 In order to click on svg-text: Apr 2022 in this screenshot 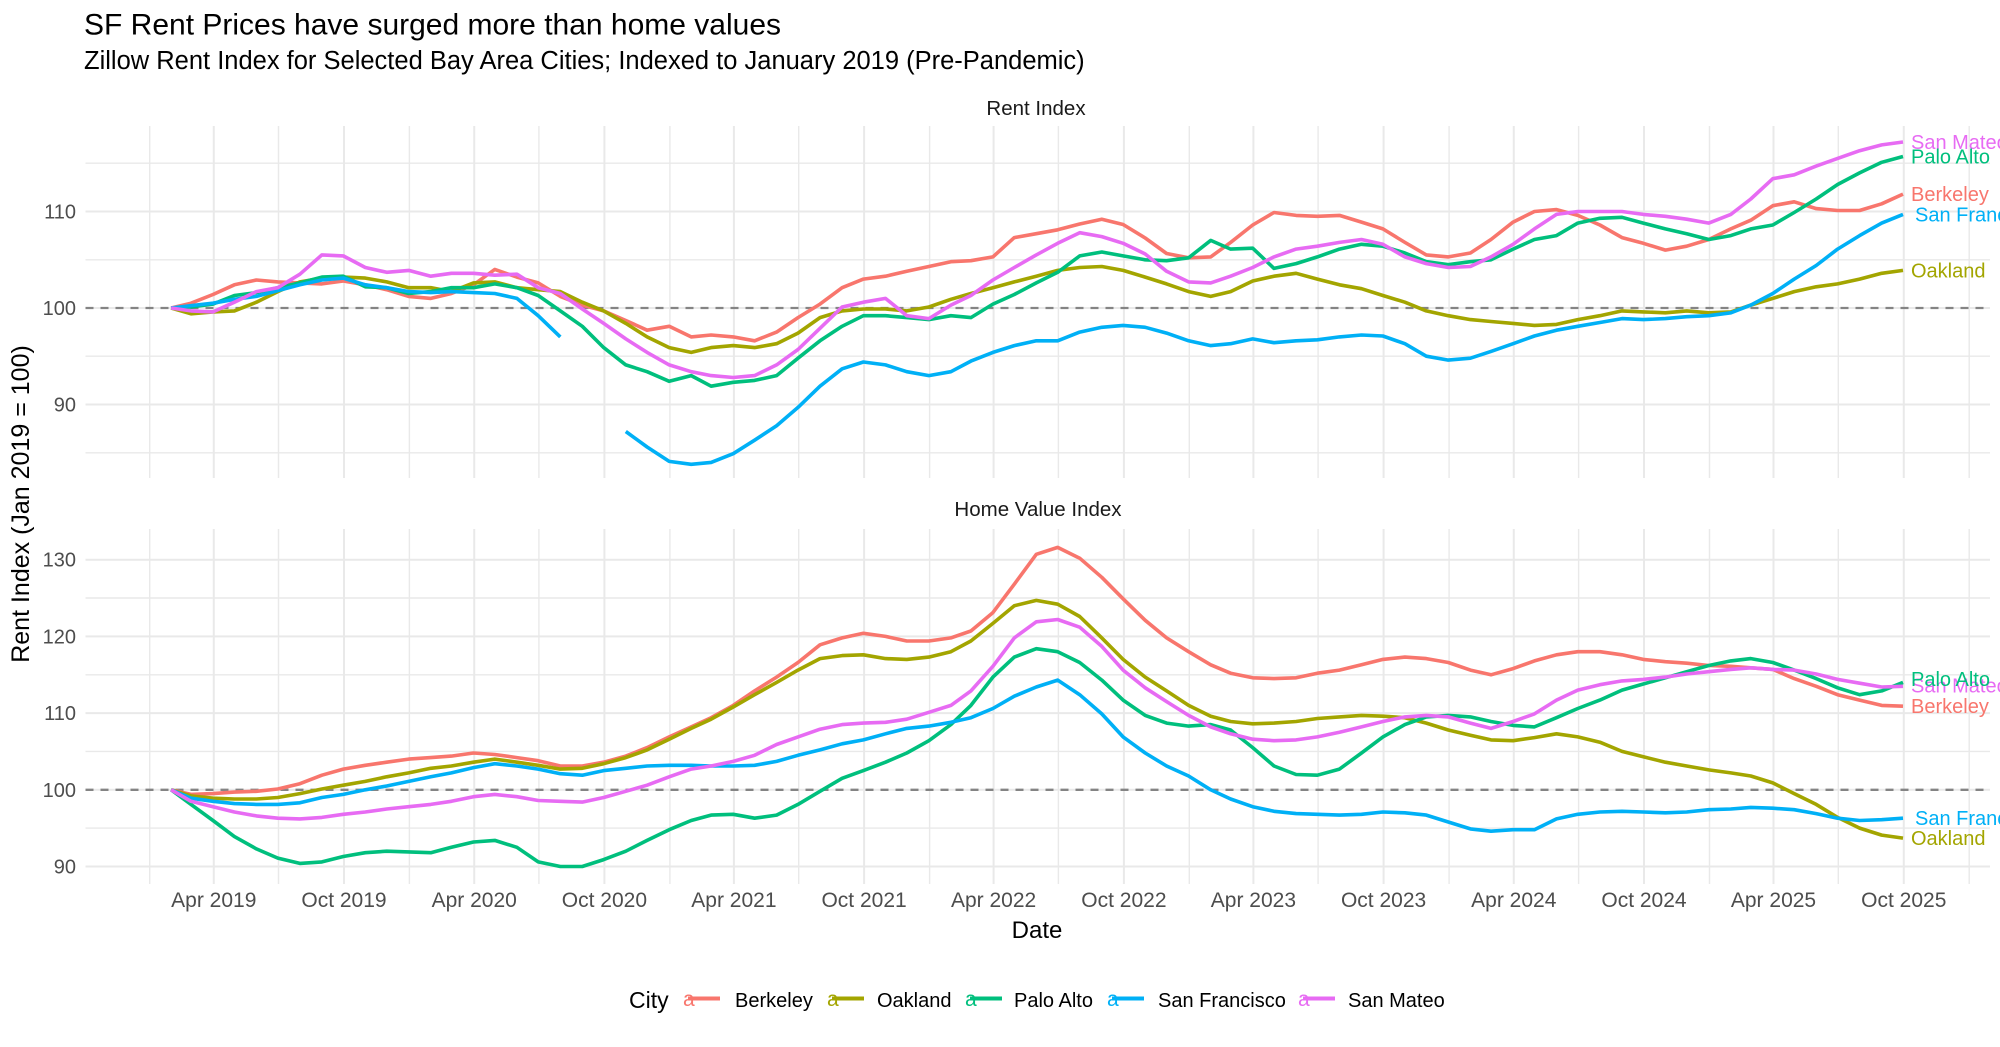, I will do `click(993, 900)`.